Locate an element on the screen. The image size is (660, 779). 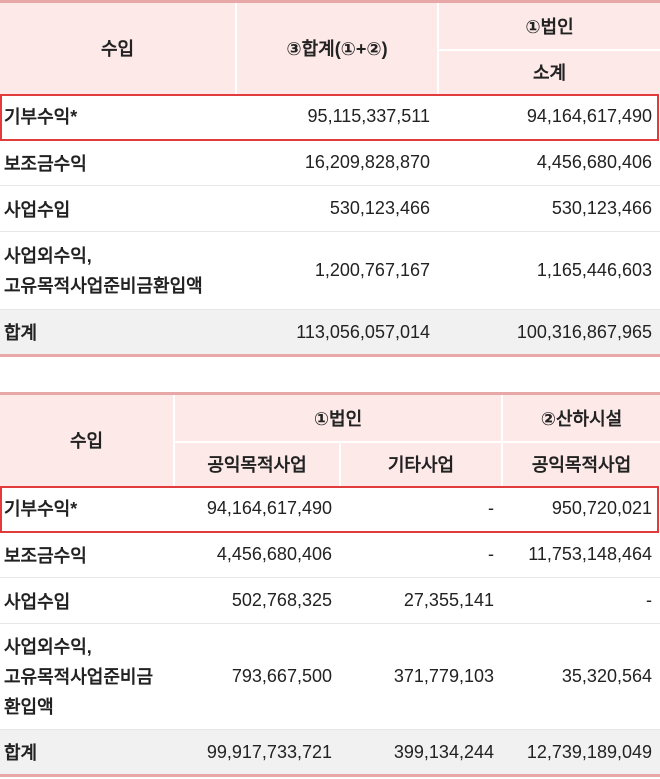
table-row: 보조금수익 4,456,680,406 - 11,753,148,464 is located at coordinates (330, 555).